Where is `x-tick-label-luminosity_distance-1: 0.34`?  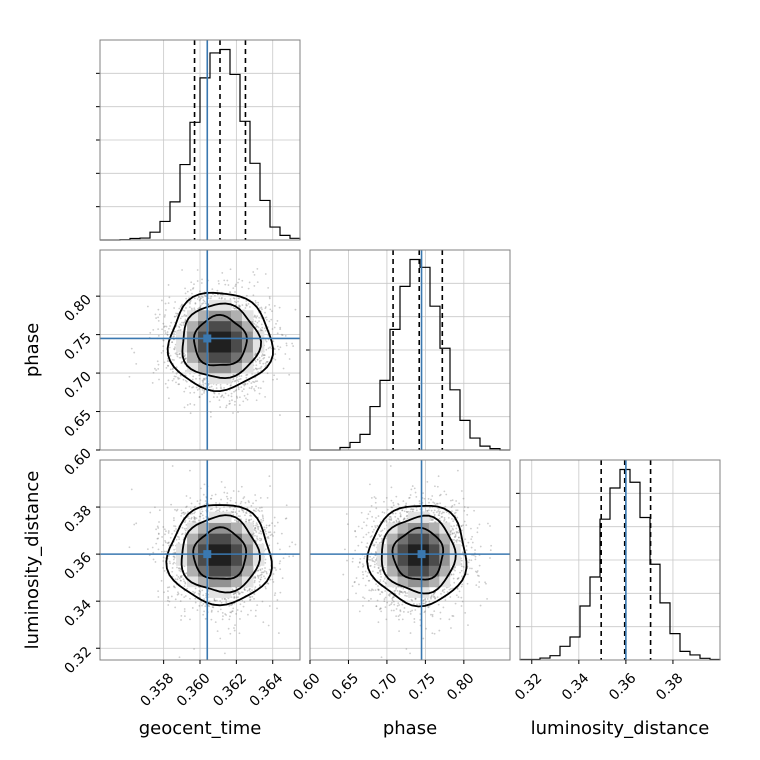
x-tick-label-luminosity_distance-1: 0.34 is located at coordinates (575, 686).